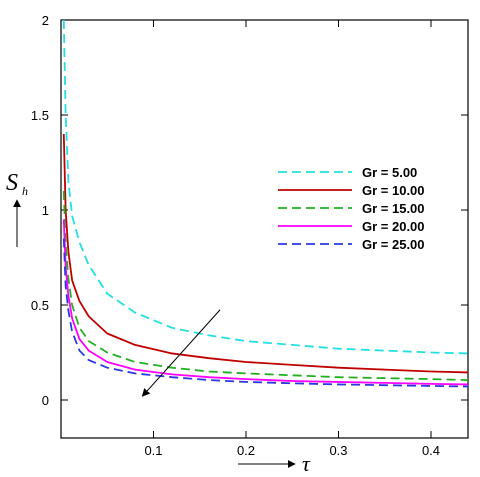 This screenshot has width=480, height=477. Describe the element at coordinates (274, 463) in the screenshot. I see `x-axis-label: τ` at that location.